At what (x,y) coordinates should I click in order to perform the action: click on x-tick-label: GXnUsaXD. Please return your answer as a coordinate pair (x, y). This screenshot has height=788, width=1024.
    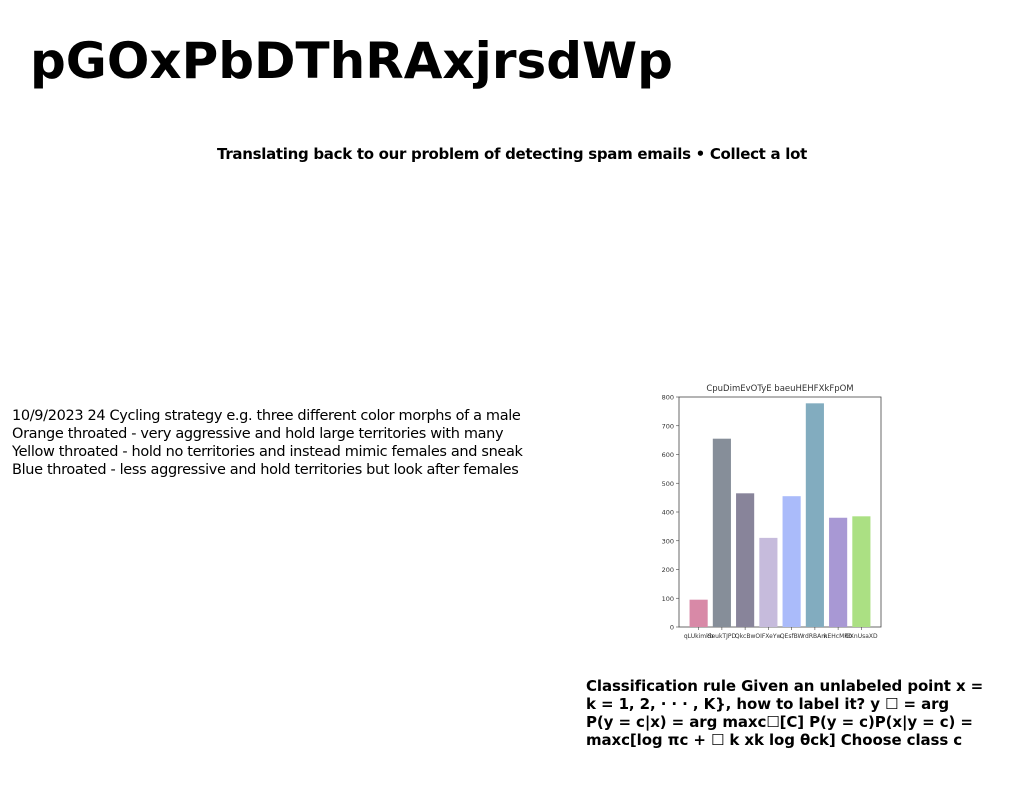
    Looking at the image, I should click on (861, 636).